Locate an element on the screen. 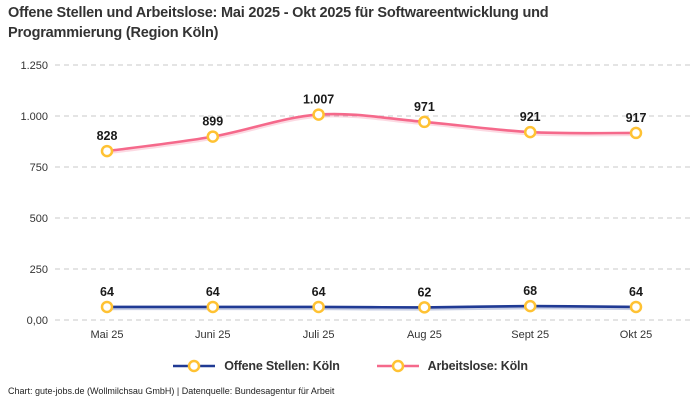 This screenshot has width=700, height=400. legend-item-arbeitslose-k-ln: Arbeitslose: Köln is located at coordinates (452, 366).